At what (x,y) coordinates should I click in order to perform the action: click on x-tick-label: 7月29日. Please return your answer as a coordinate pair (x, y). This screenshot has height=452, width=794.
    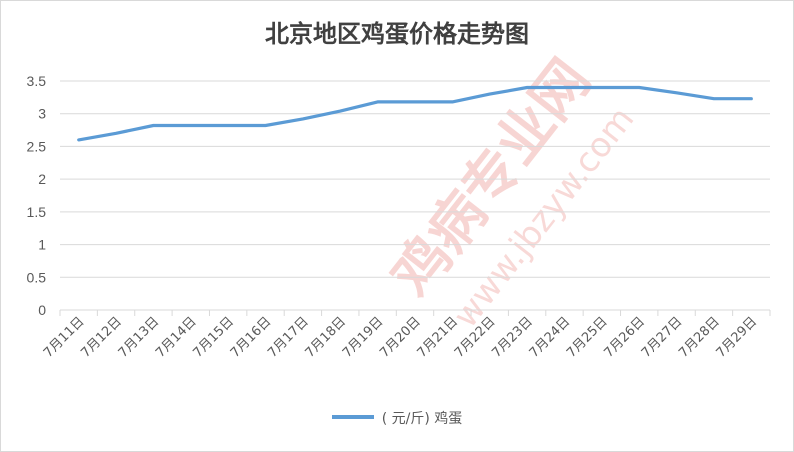
    Looking at the image, I should click on (737, 337).